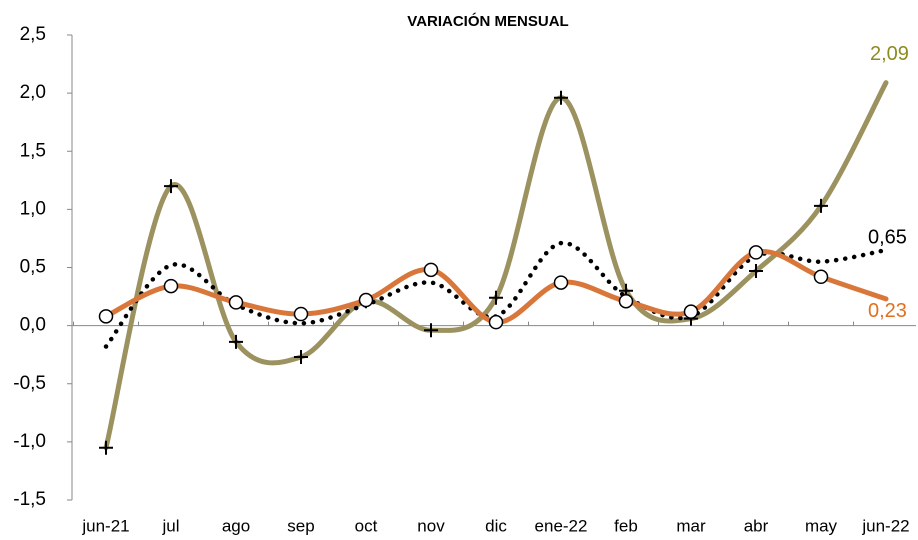 The width and height of the screenshot is (918, 540). Describe the element at coordinates (885, 525) in the screenshot. I see `x-tick-label: jun-22` at that location.